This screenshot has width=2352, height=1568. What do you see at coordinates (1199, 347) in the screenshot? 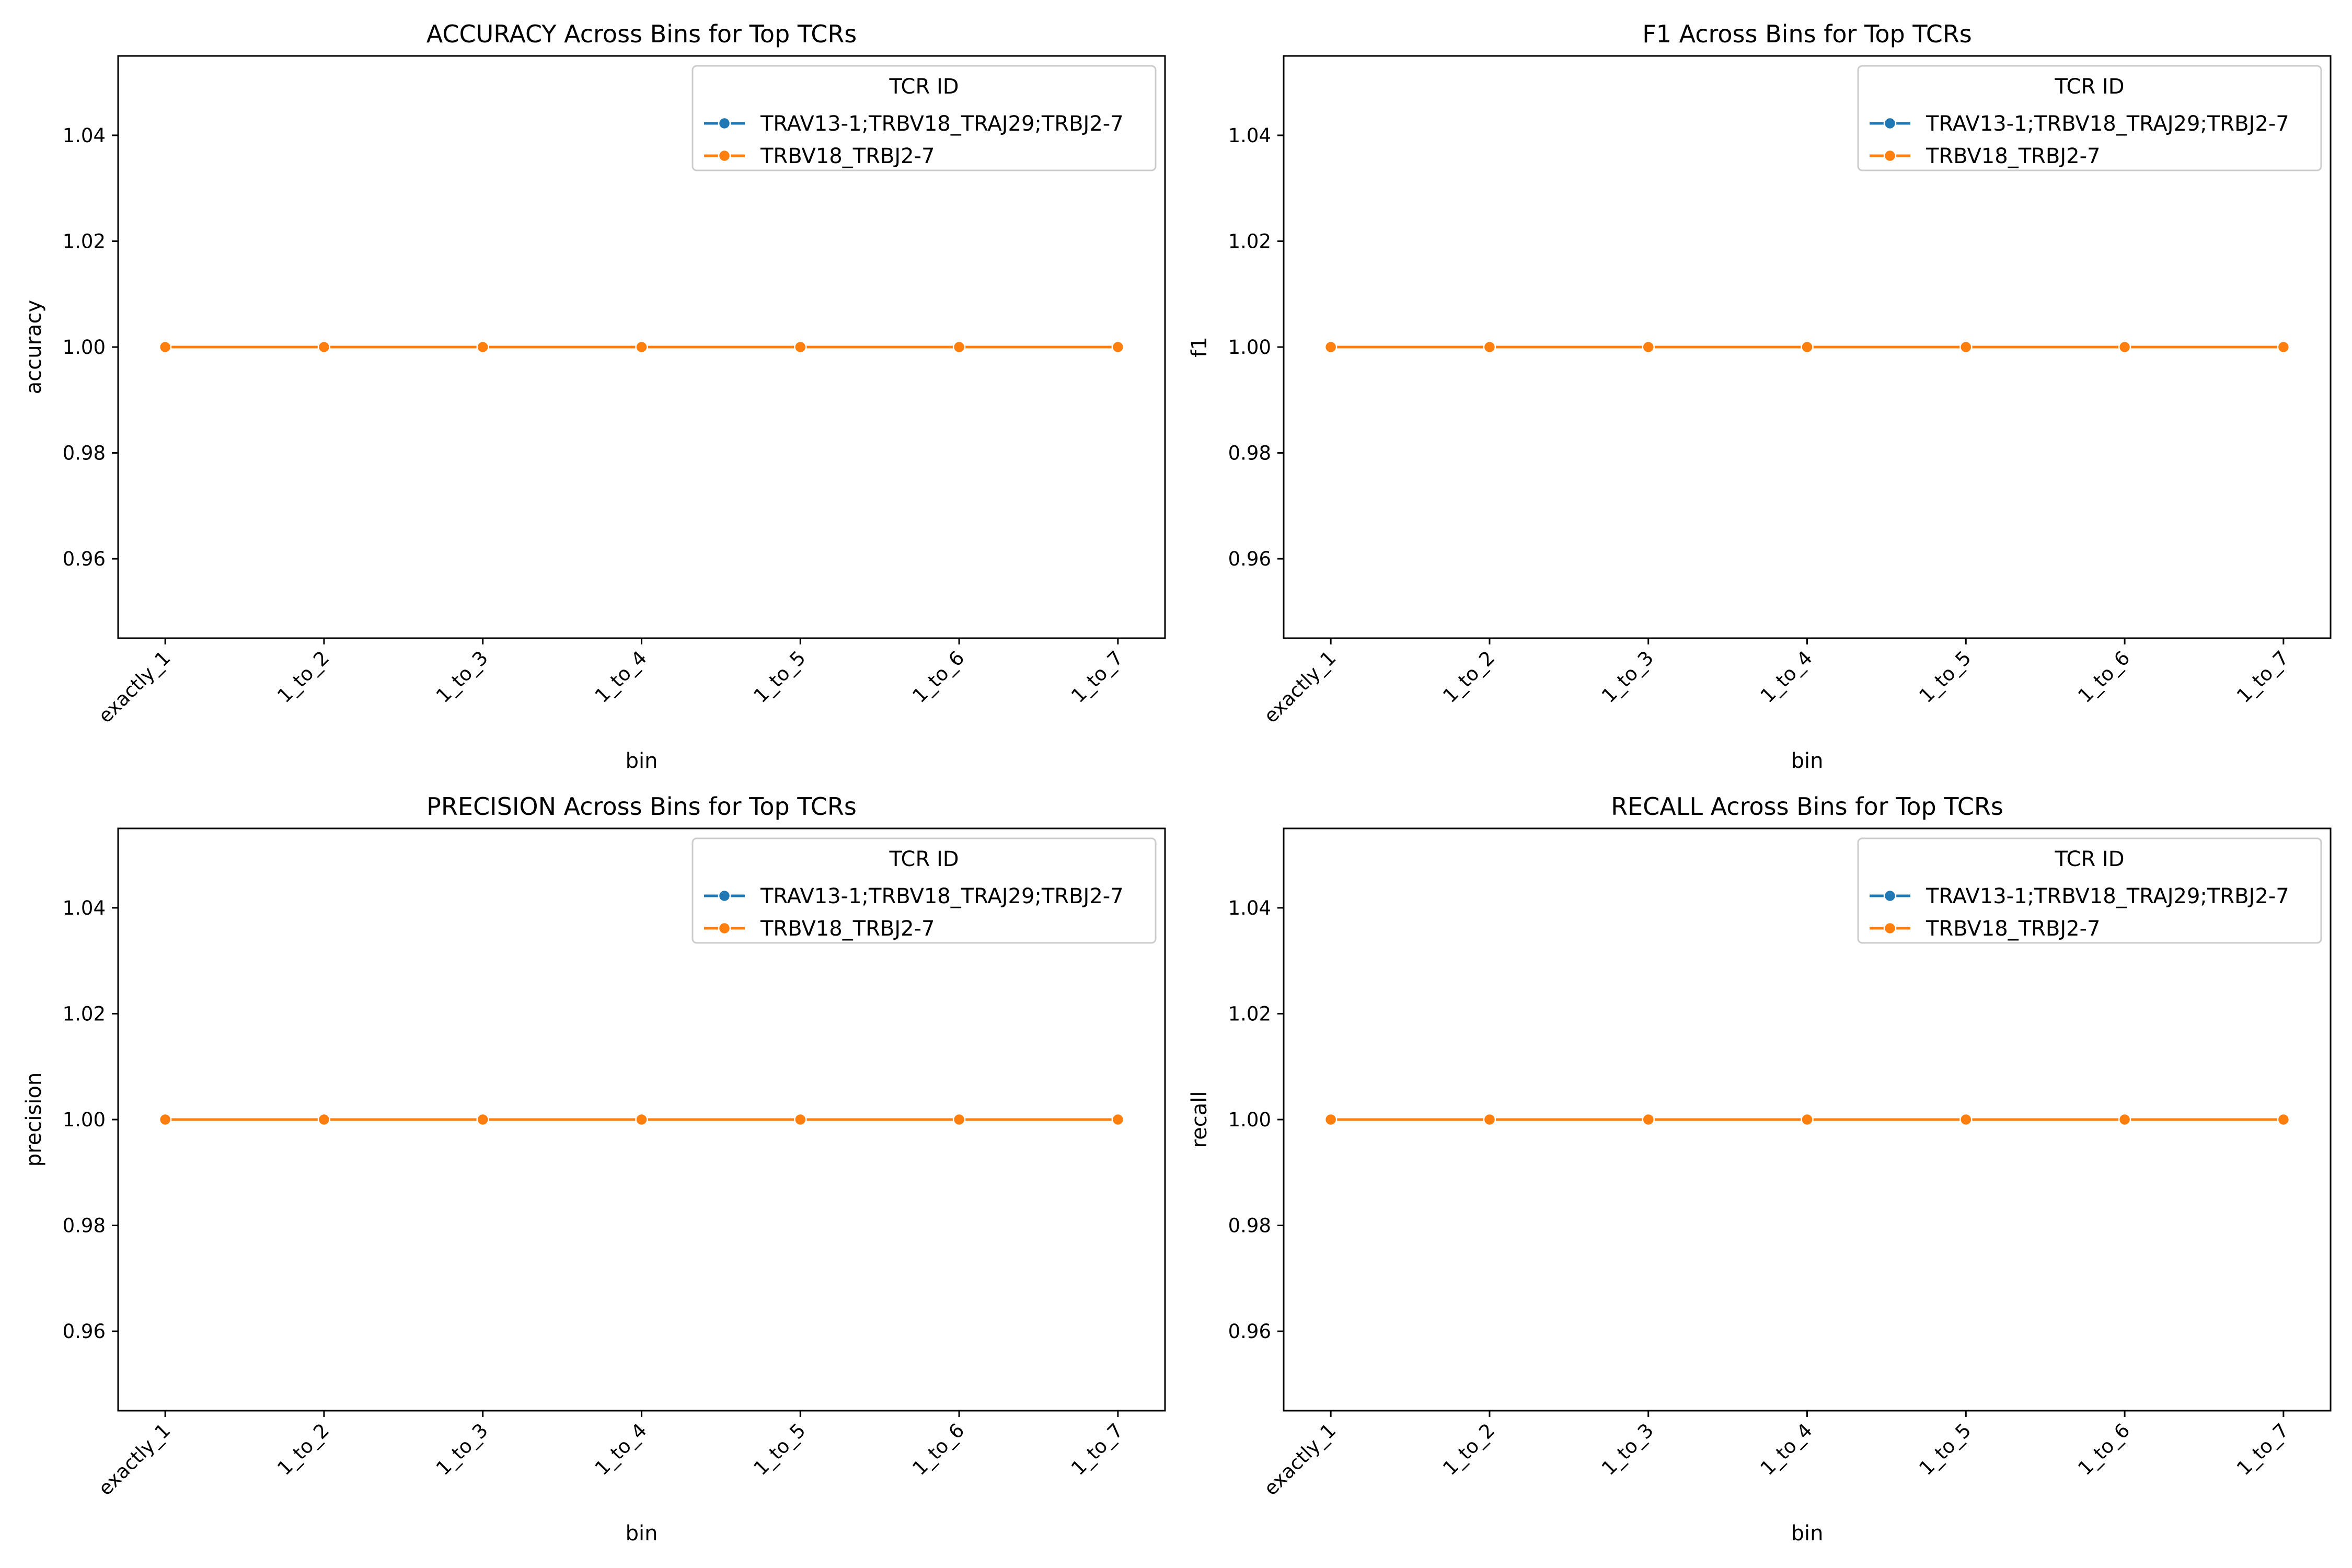
I see `y-axis-label: f1` at bounding box center [1199, 347].